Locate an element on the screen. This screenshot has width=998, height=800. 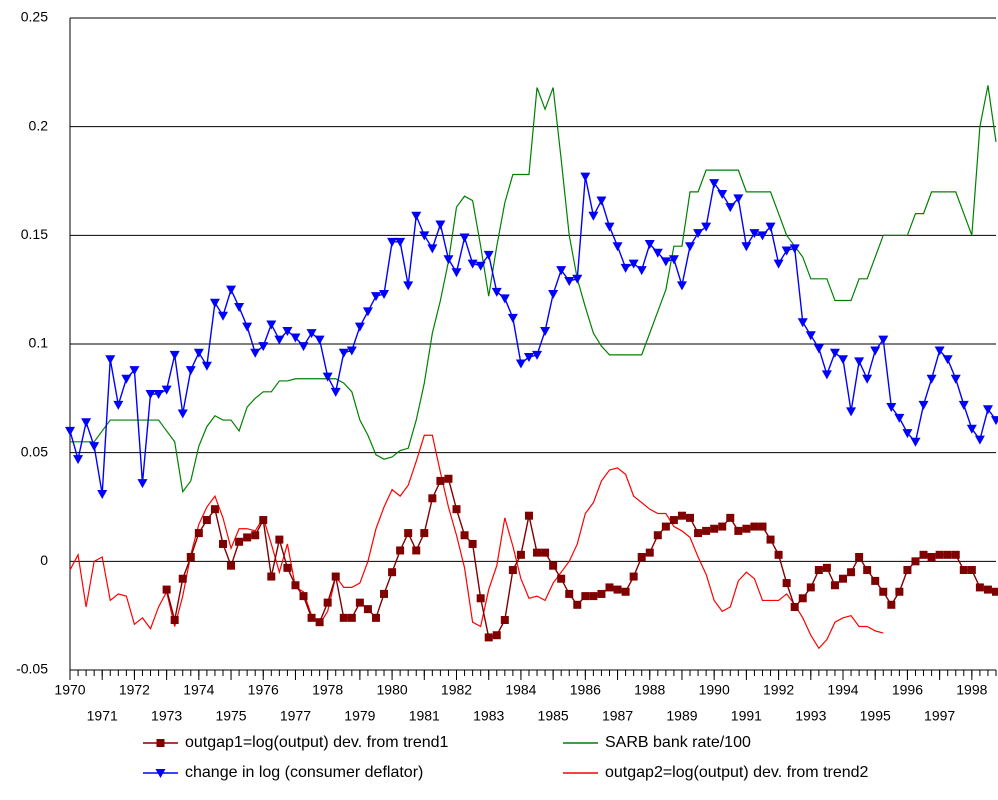
x-tick-label: 1976 is located at coordinates (263, 690).